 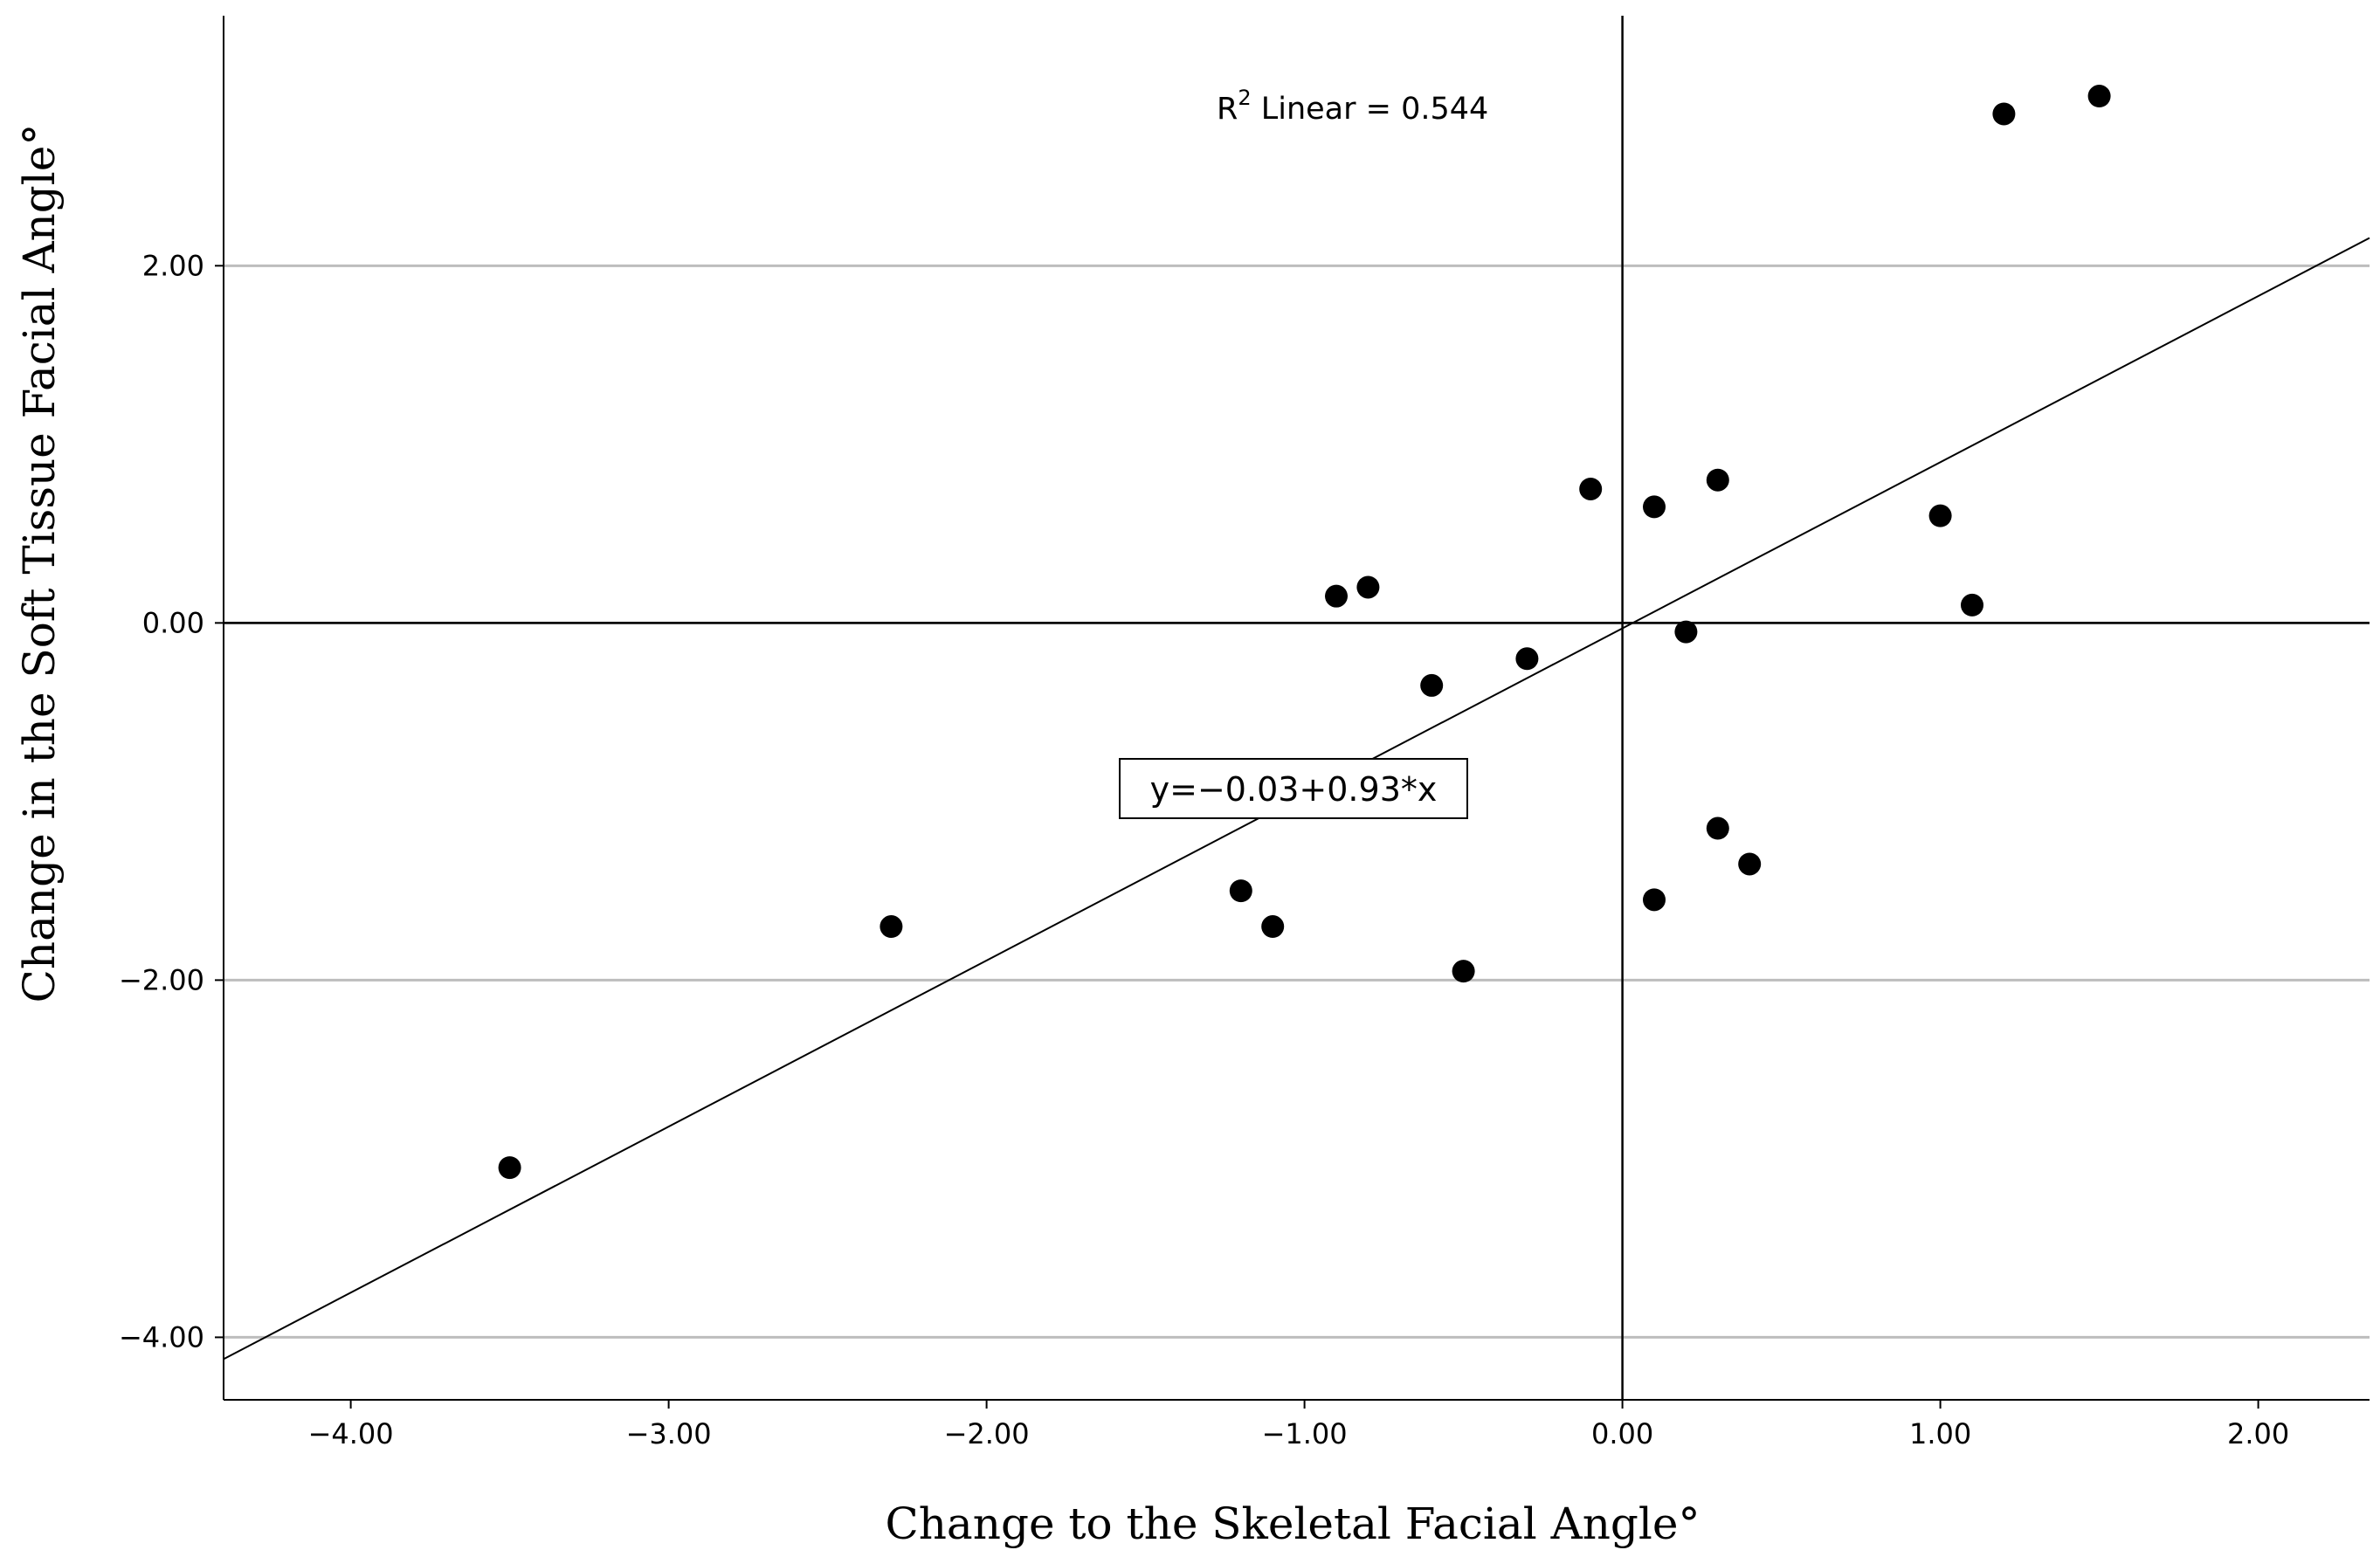 I want to click on x-tick-label: 1.00, so click(x=1940, y=1434).